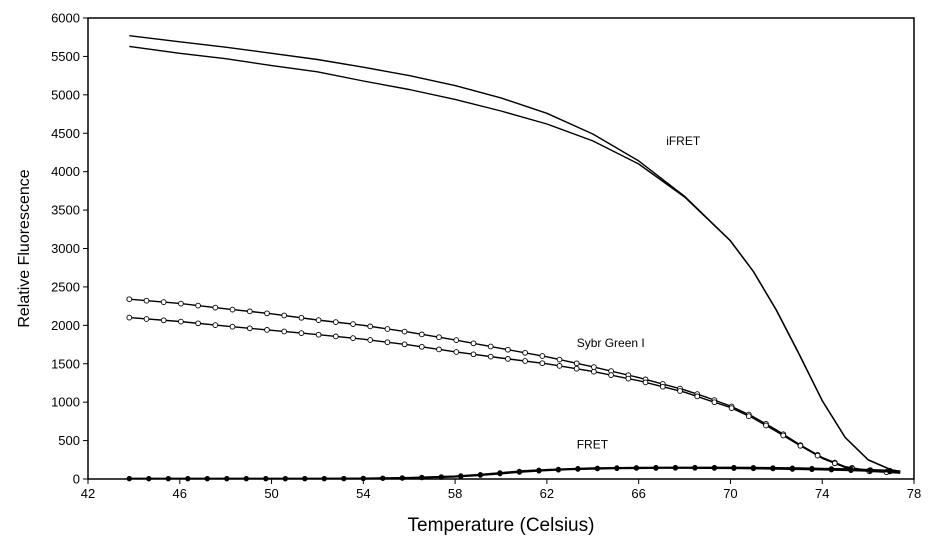 This screenshot has height=538, width=930. Describe the element at coordinates (271, 493) in the screenshot. I see `x-tick-label: 50` at that location.